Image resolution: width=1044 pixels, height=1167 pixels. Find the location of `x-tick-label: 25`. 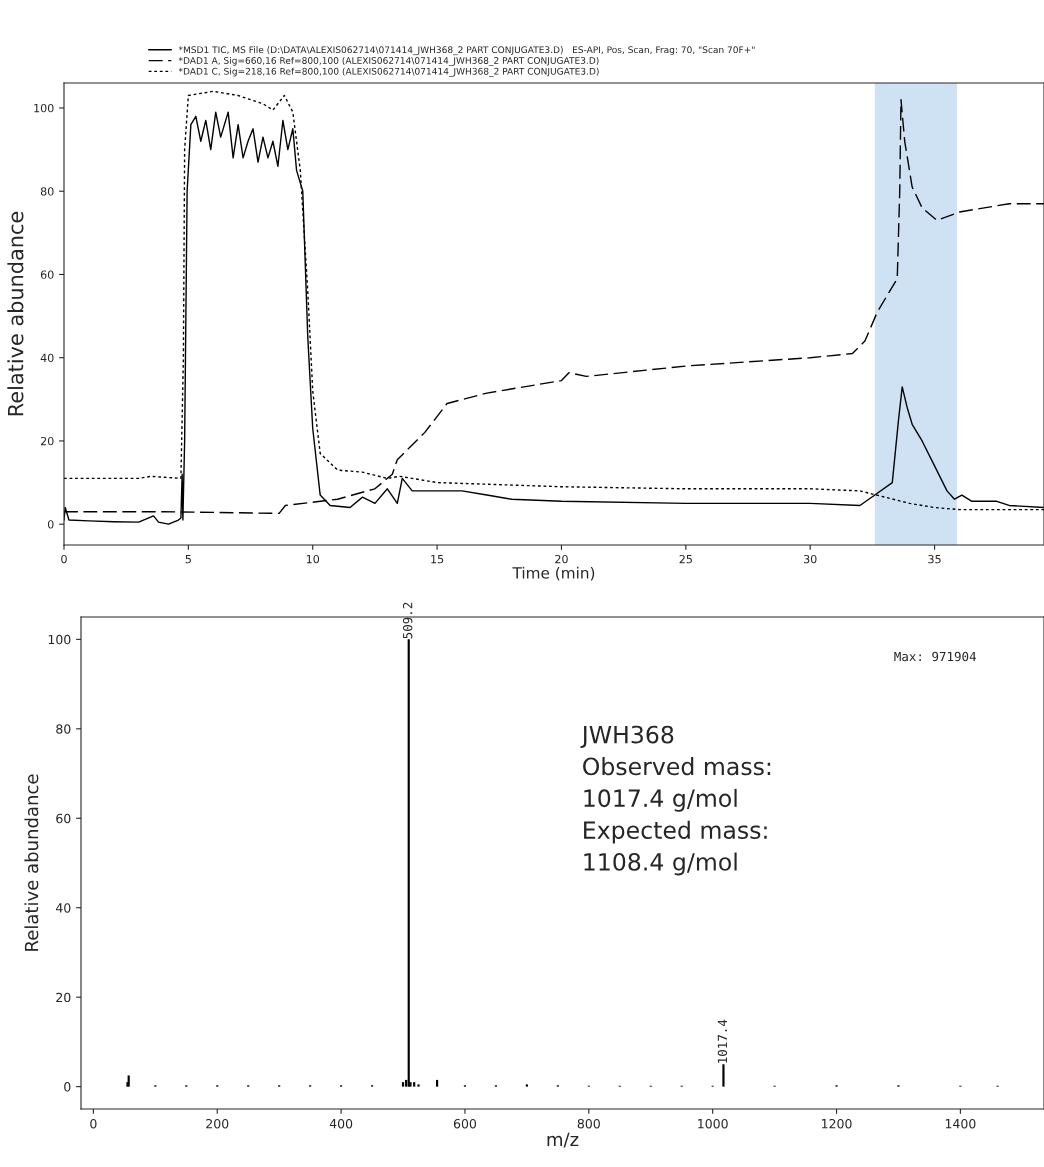

x-tick-label: 25 is located at coordinates (685, 559).